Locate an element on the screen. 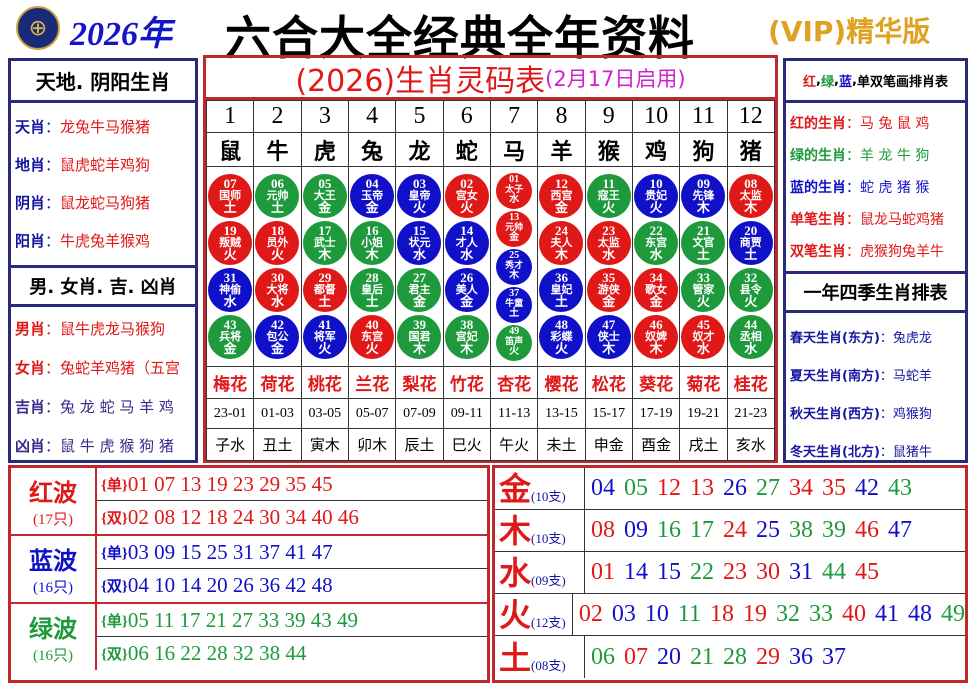 The height and width of the screenshot is (686, 975). ball-number: 34 is located at coordinates (656, 277).